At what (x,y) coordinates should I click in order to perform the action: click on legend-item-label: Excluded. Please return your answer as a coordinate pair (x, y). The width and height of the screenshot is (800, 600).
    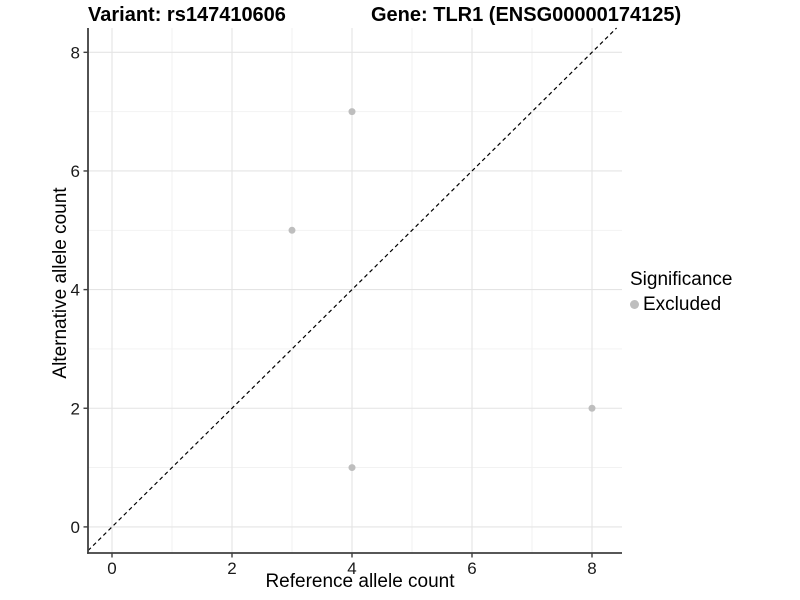
    Looking at the image, I should click on (682, 304).